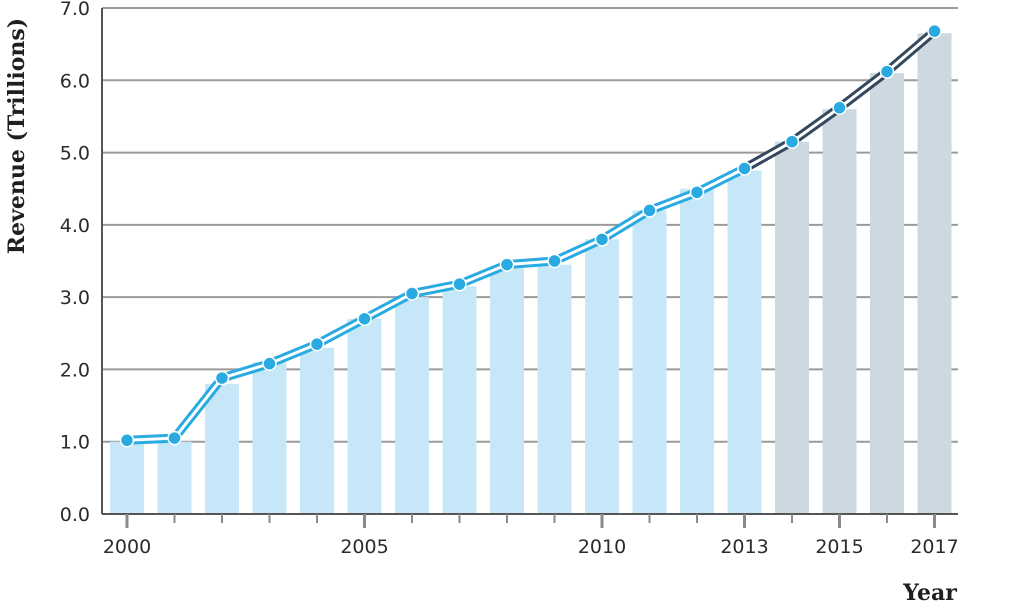  Describe the element at coordinates (602, 547) in the screenshot. I see `x-tick-label: 2010` at that location.